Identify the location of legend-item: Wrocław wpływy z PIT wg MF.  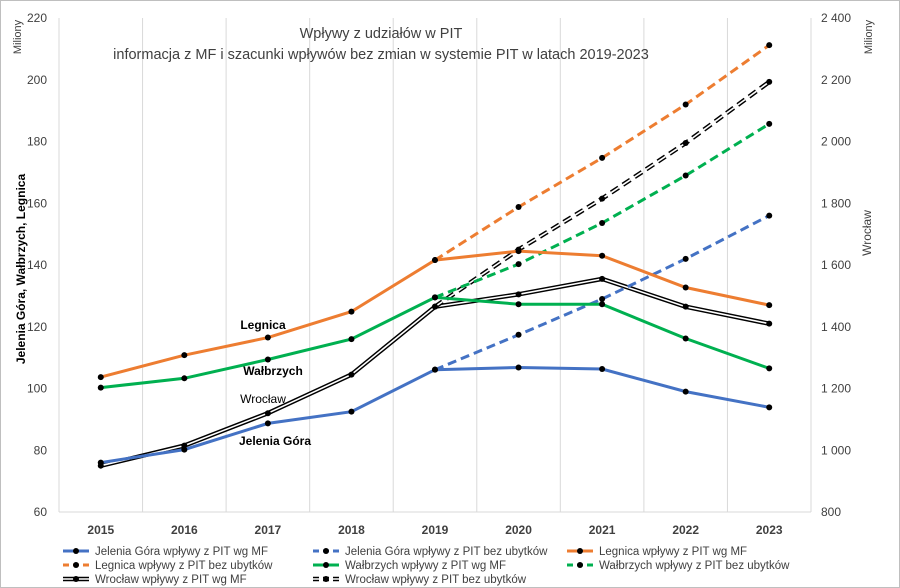
(155, 580).